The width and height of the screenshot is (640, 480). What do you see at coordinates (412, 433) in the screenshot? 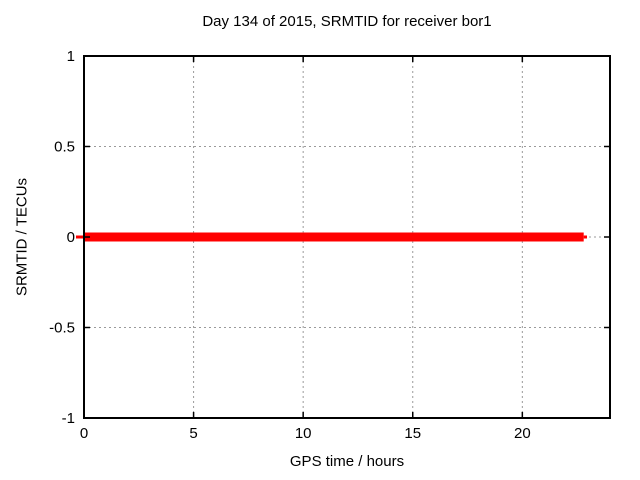
I see `x-tick-label: 15` at bounding box center [412, 433].